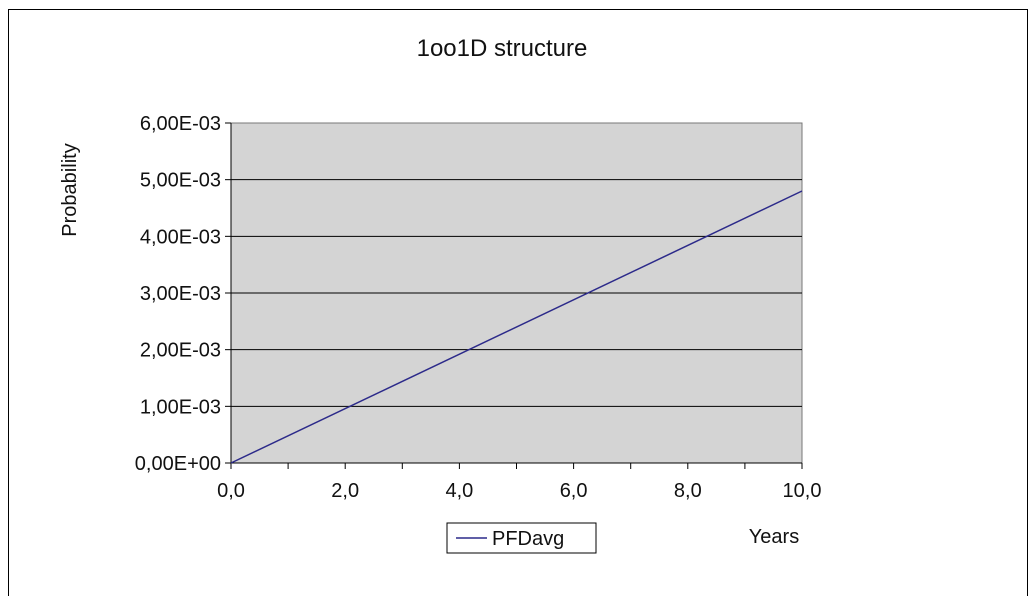  I want to click on y-axis-label: Probability, so click(70, 189).